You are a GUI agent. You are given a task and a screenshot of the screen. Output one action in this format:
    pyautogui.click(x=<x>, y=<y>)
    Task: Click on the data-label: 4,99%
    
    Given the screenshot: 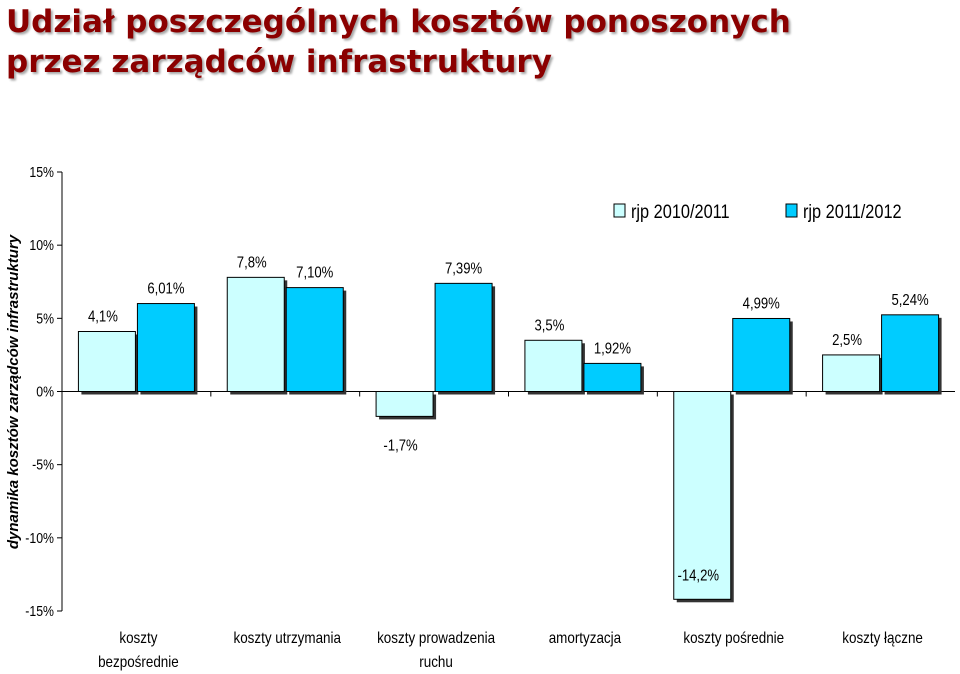 What is the action you would take?
    pyautogui.click(x=761, y=303)
    